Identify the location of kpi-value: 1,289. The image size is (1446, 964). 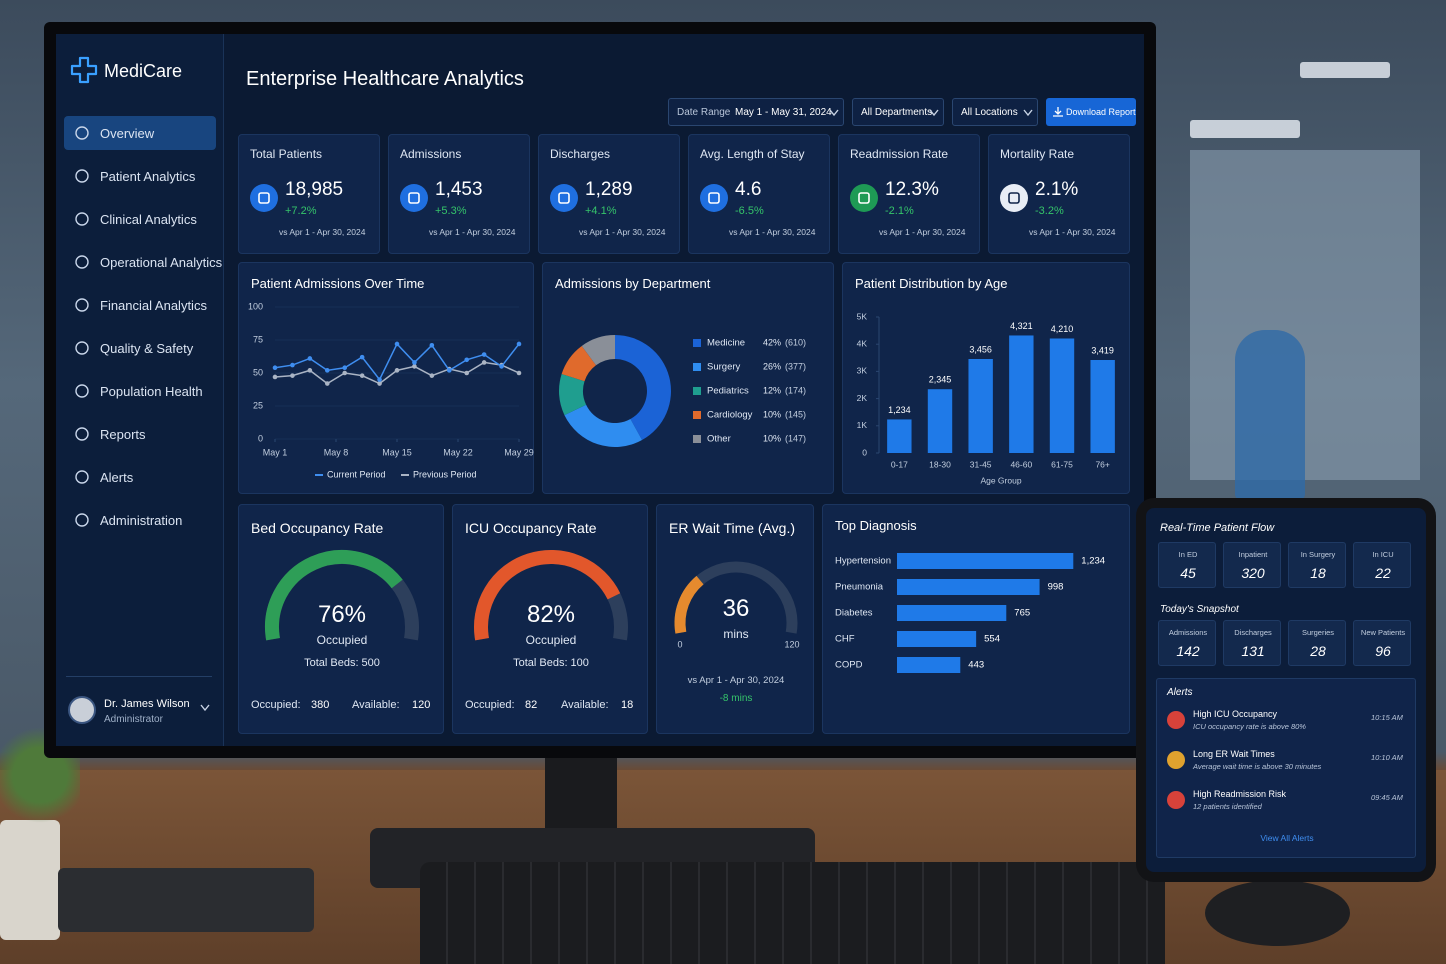
(609, 189).